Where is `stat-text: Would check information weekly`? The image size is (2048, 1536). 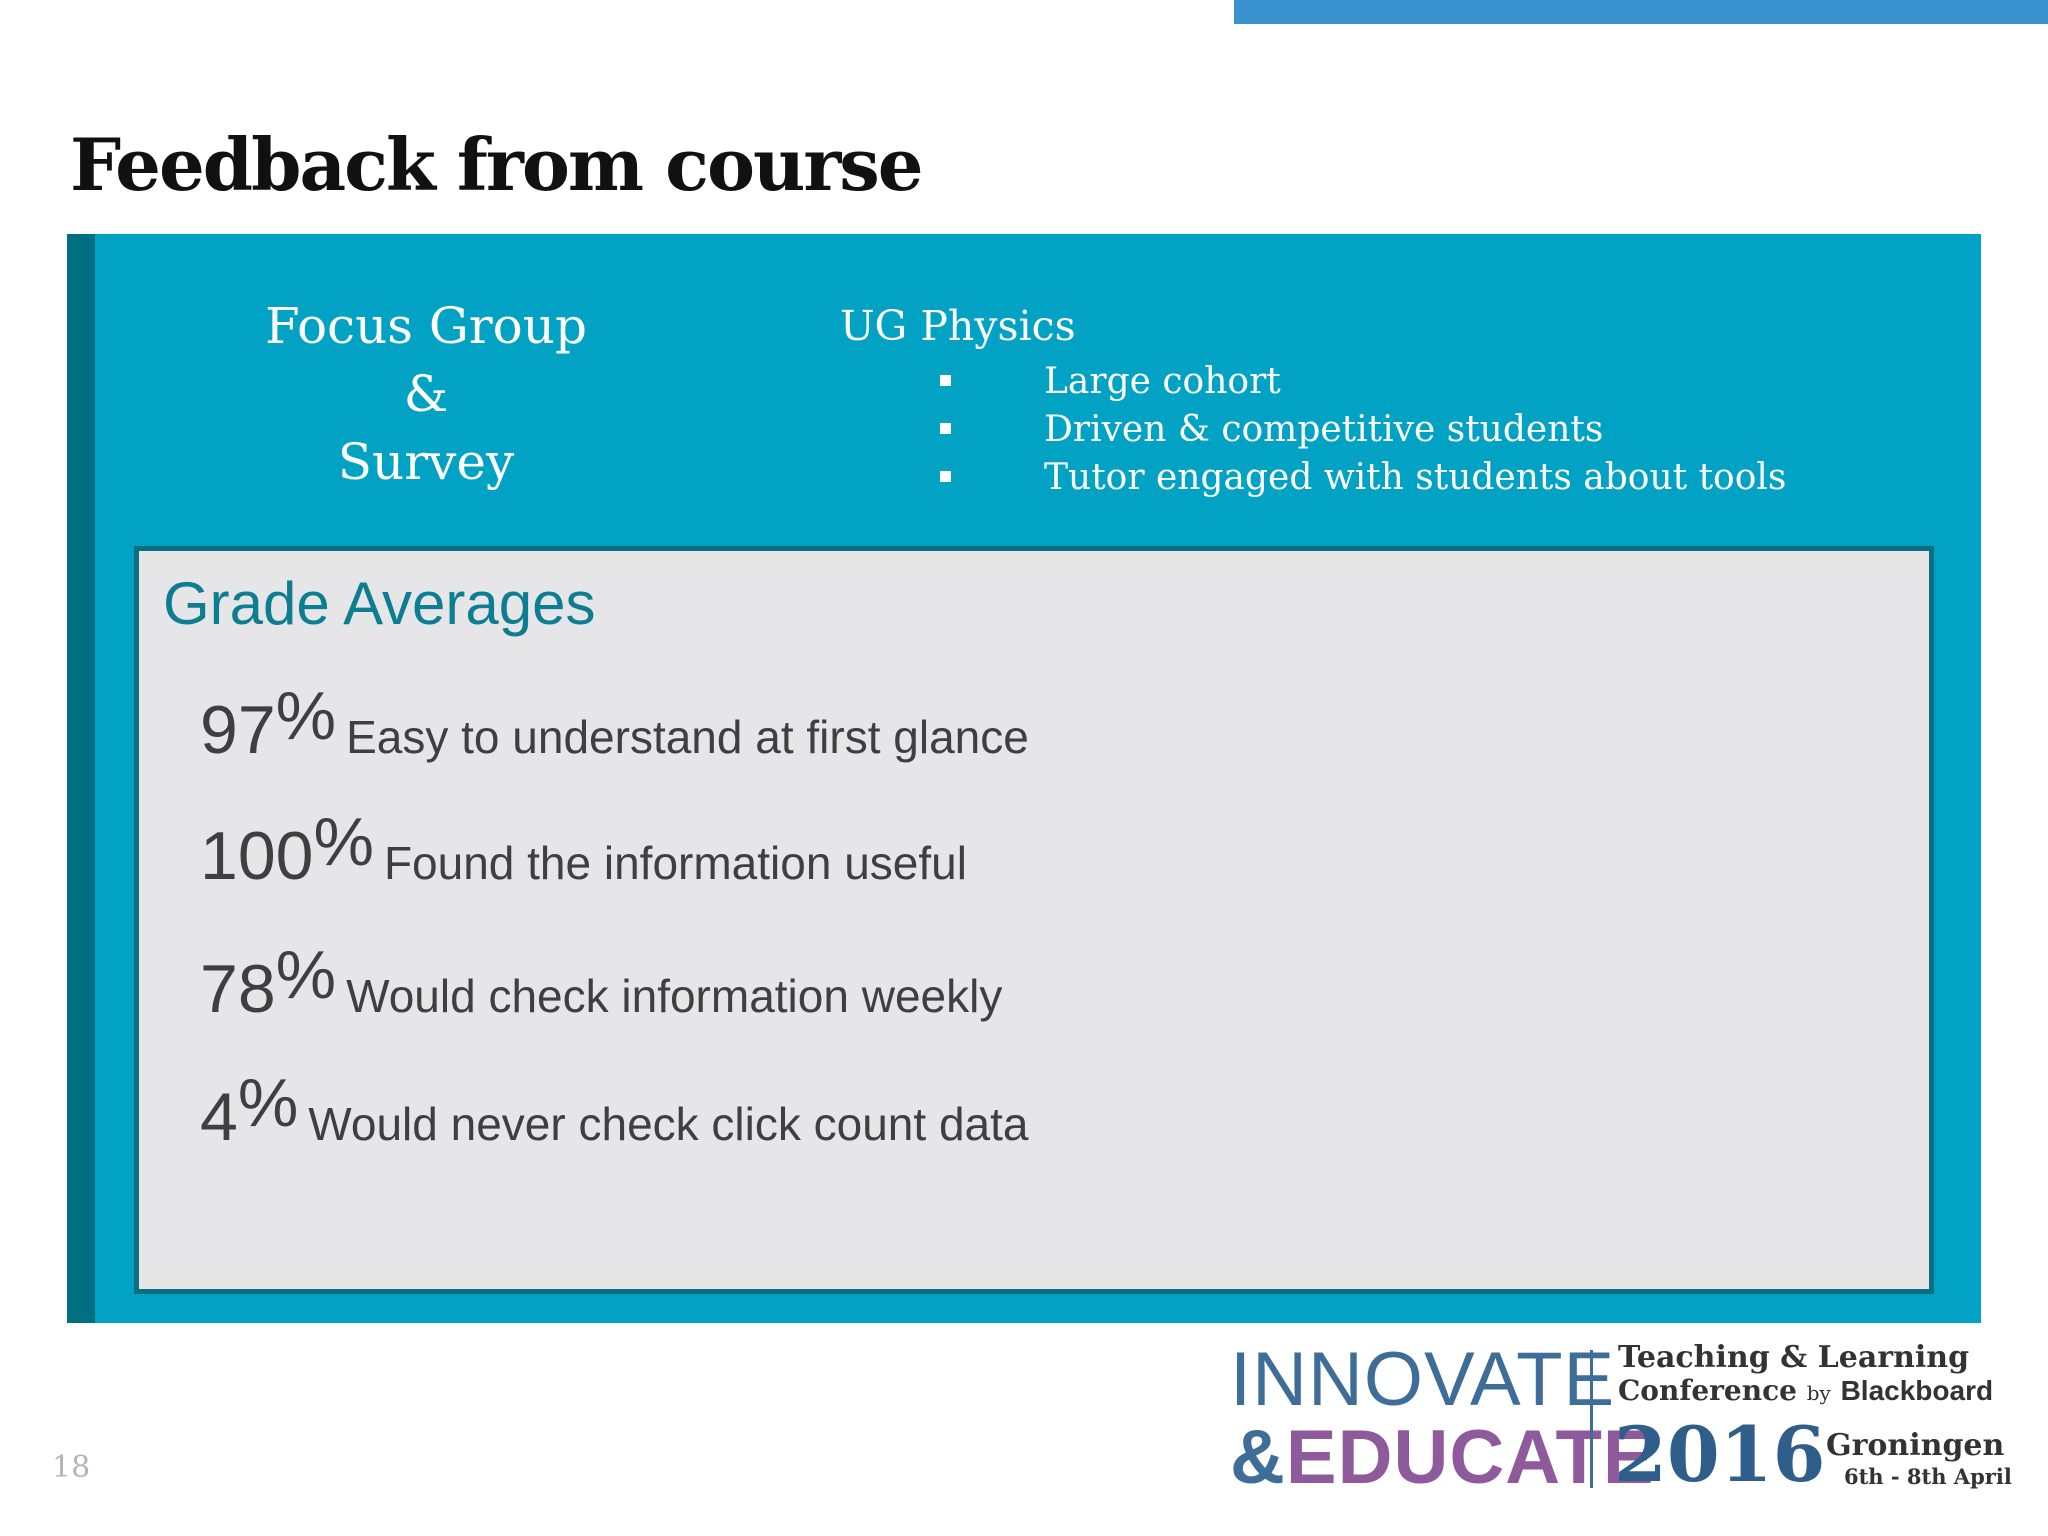
stat-text: Would check information weekly is located at coordinates (674, 996).